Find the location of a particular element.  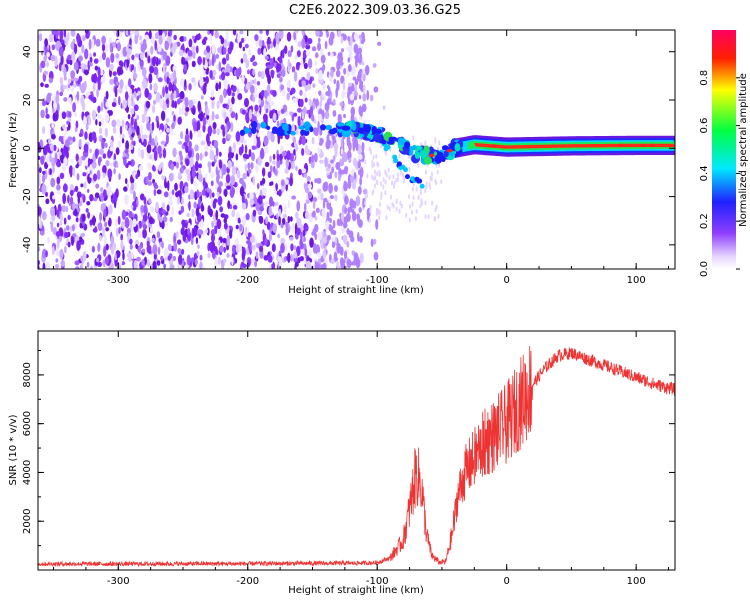

heatmap-x-tick-label: -100 is located at coordinates (377, 280).